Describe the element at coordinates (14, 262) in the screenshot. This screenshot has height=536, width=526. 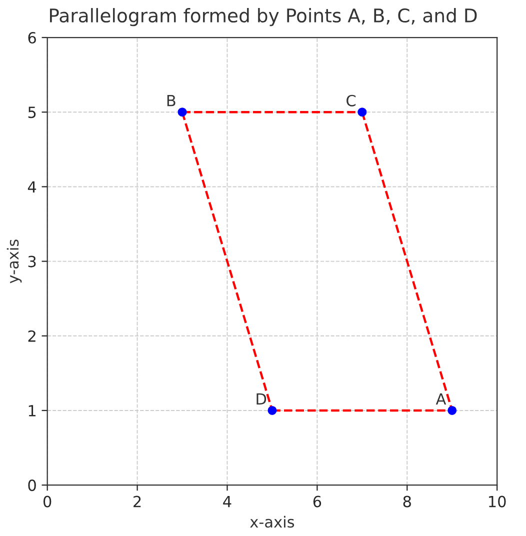
I see `y-axis-title: y-axis` at that location.